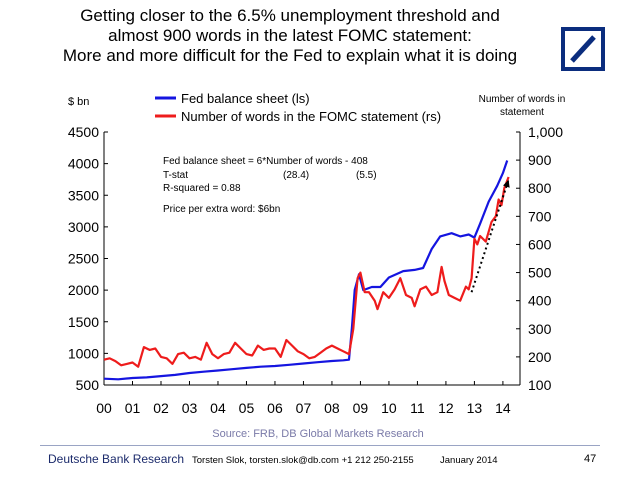 The height and width of the screenshot is (495, 640). I want to click on page-number: 47, so click(590, 459).